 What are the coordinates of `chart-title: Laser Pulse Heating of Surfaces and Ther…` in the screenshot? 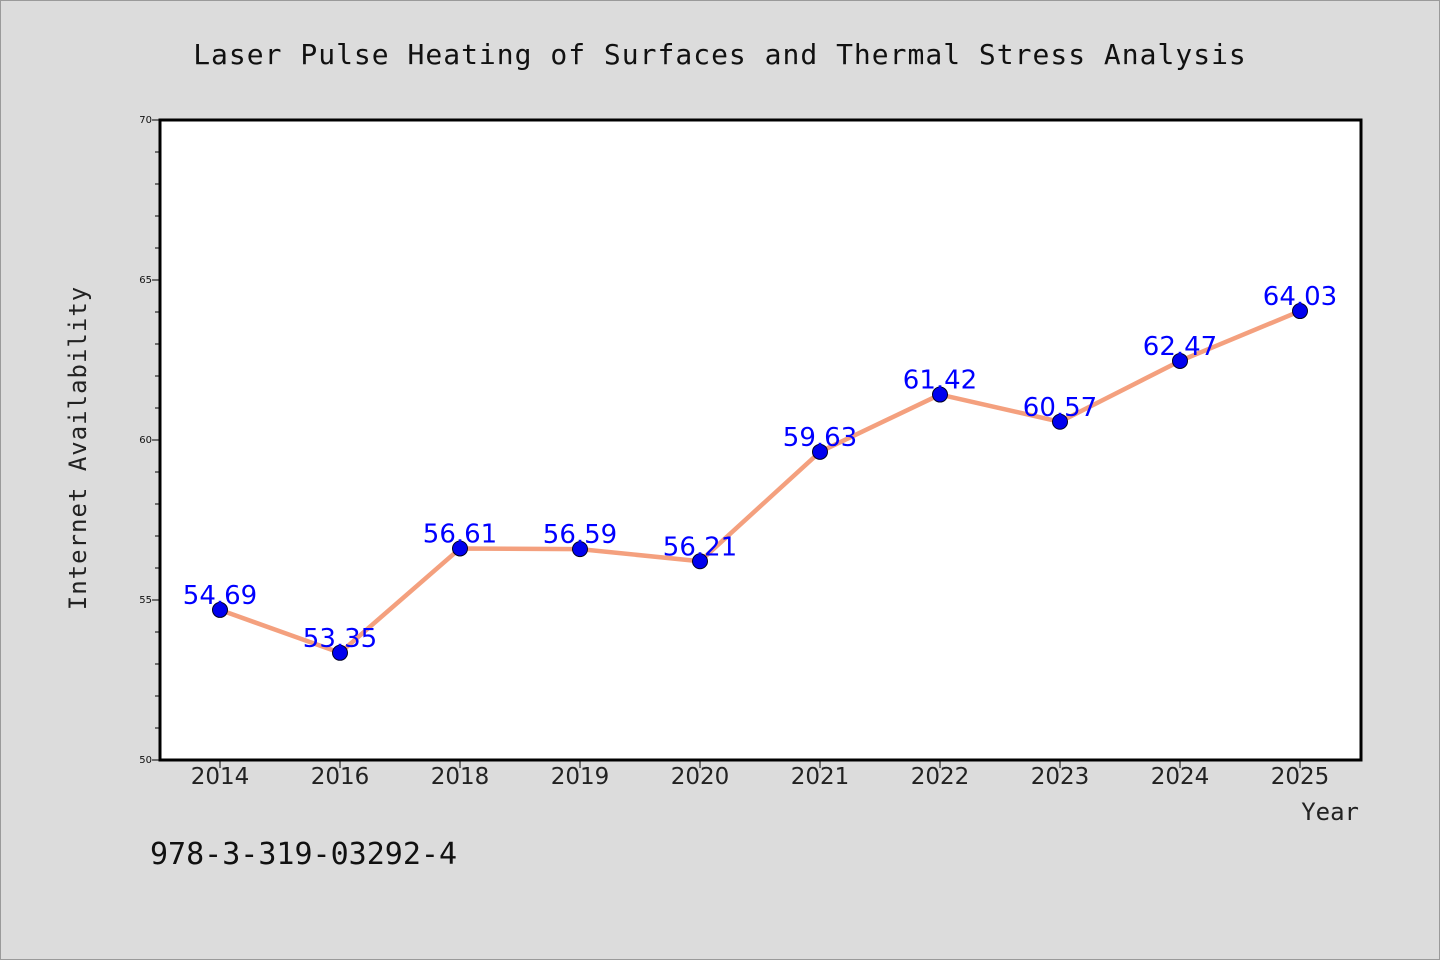 It's located at (720, 54).